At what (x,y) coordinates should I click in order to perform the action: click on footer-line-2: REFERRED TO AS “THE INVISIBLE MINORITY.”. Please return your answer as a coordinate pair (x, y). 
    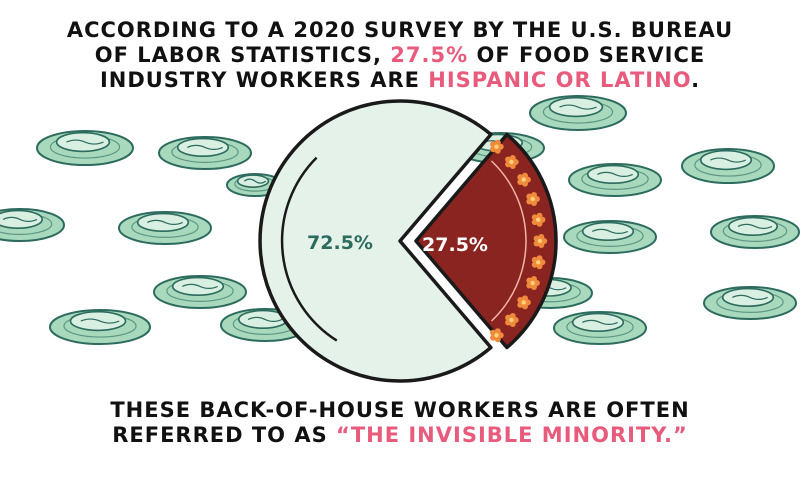
    Looking at the image, I should click on (400, 435).